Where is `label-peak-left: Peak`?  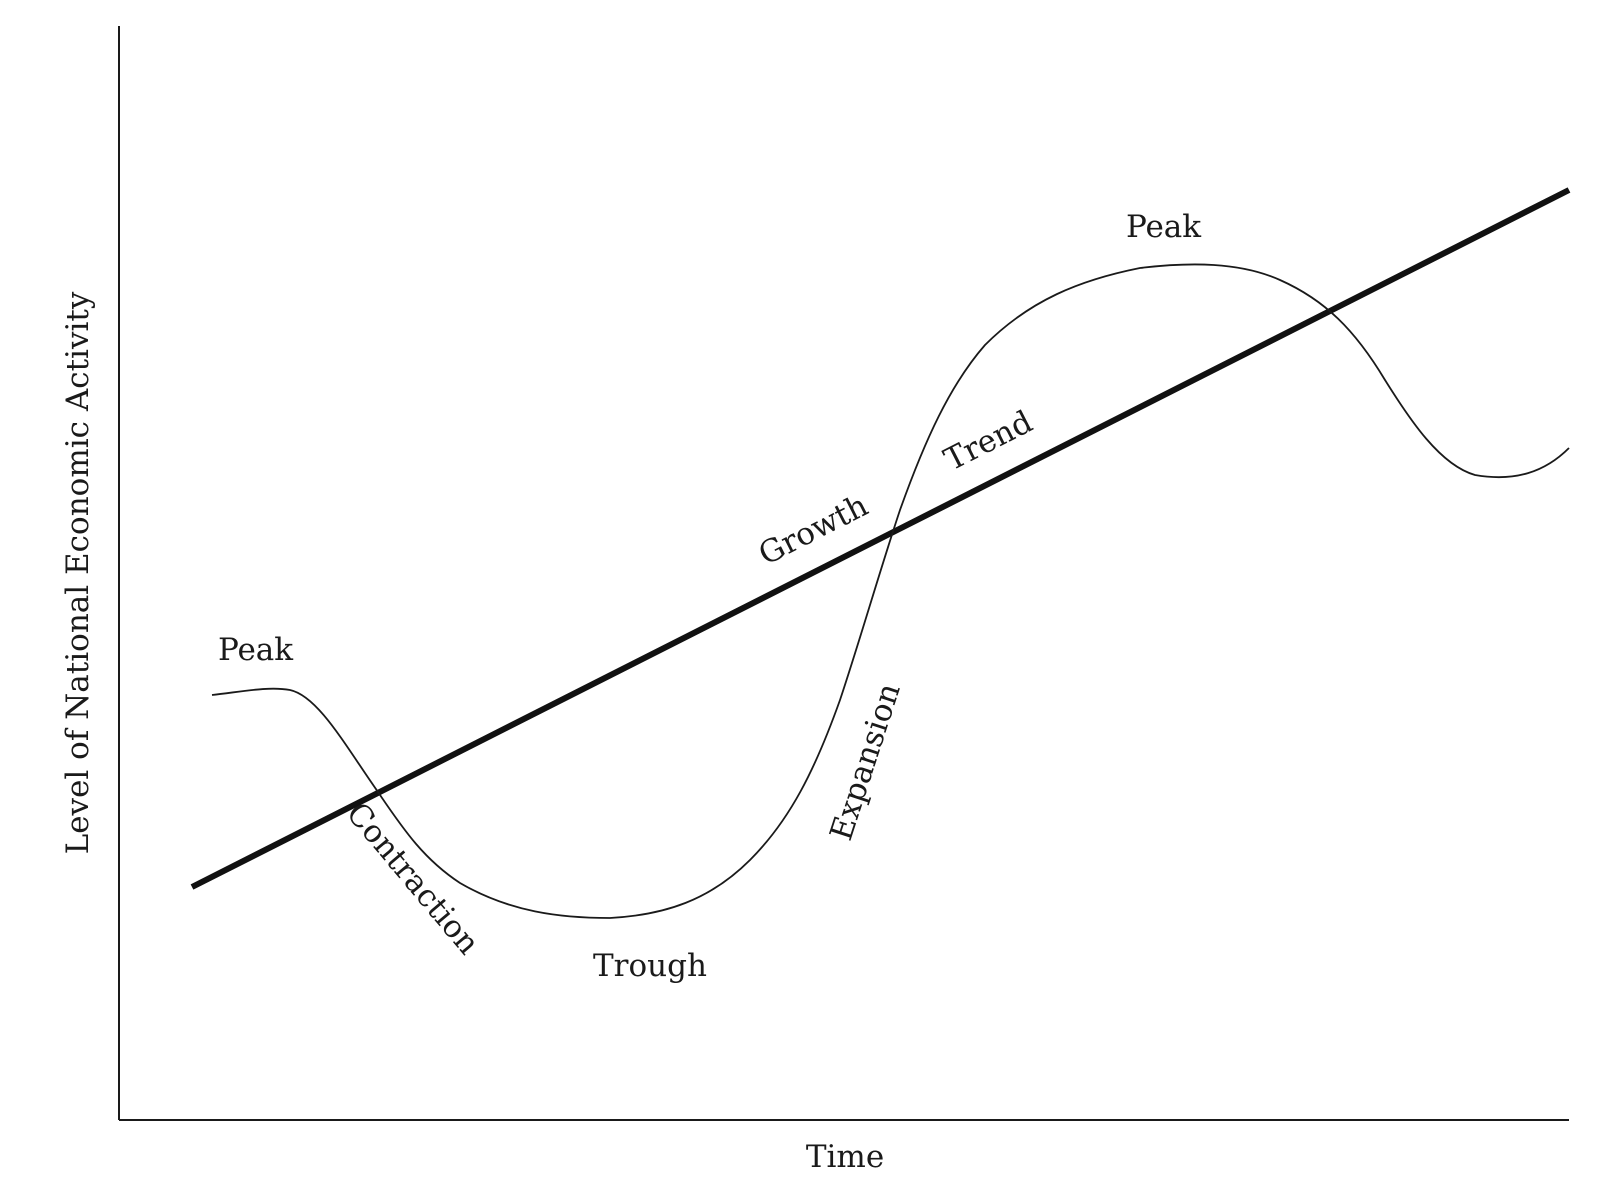
label-peak-left: Peak is located at coordinates (255, 650).